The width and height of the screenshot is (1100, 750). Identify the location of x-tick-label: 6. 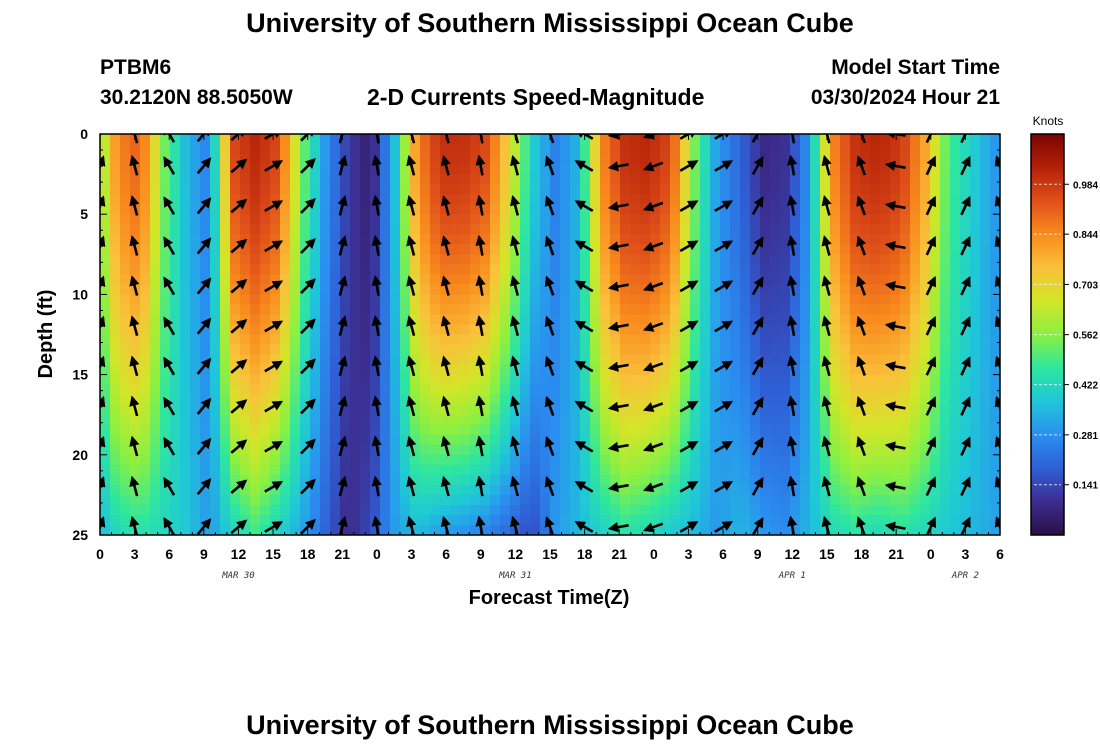
(446, 554).